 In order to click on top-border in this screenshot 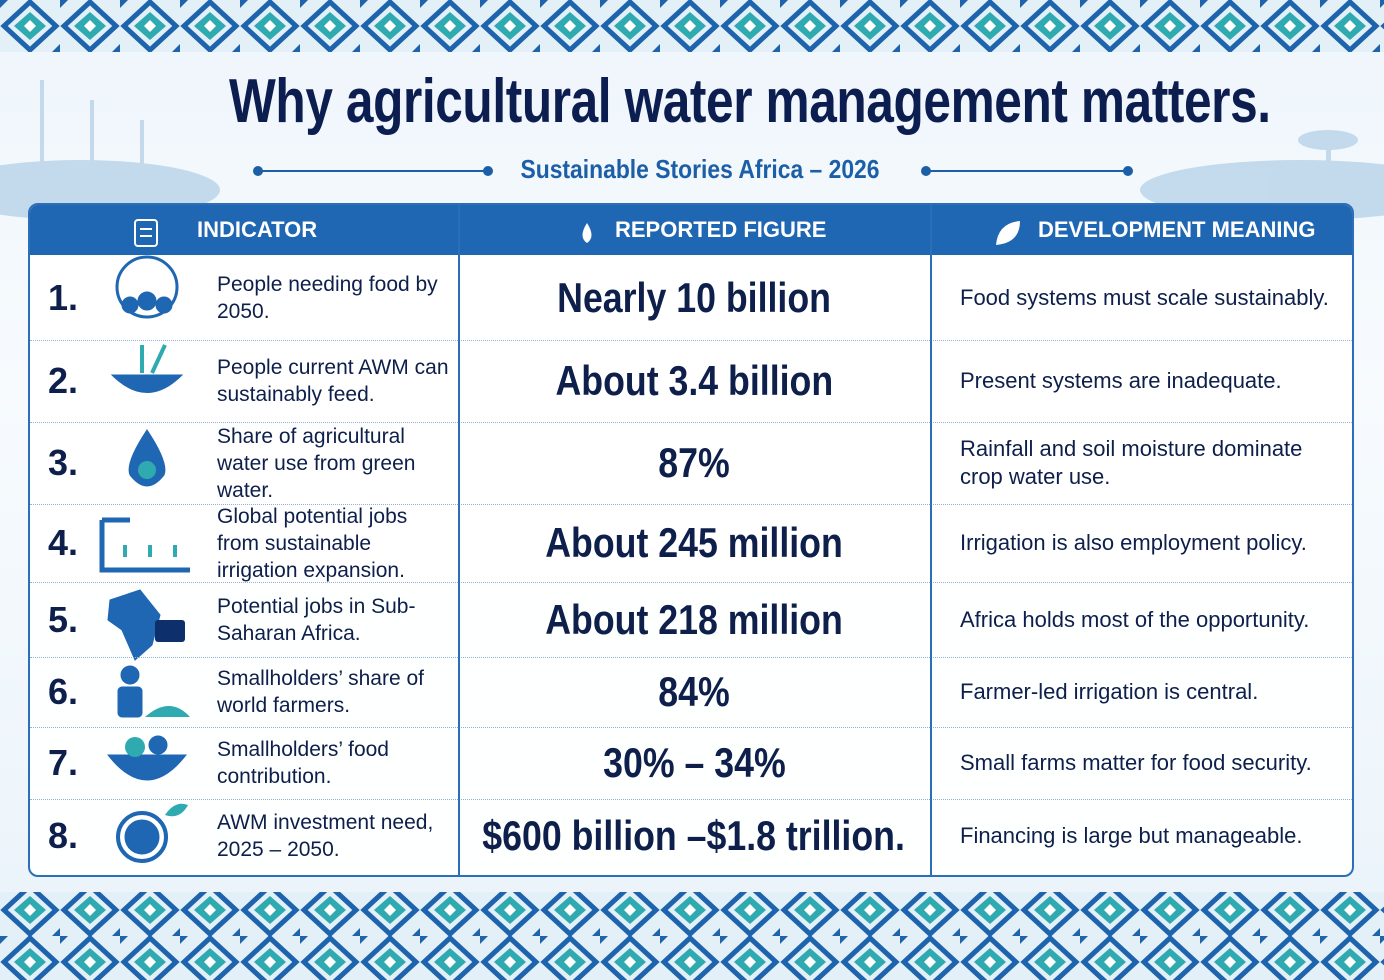, I will do `click(692, 26)`.